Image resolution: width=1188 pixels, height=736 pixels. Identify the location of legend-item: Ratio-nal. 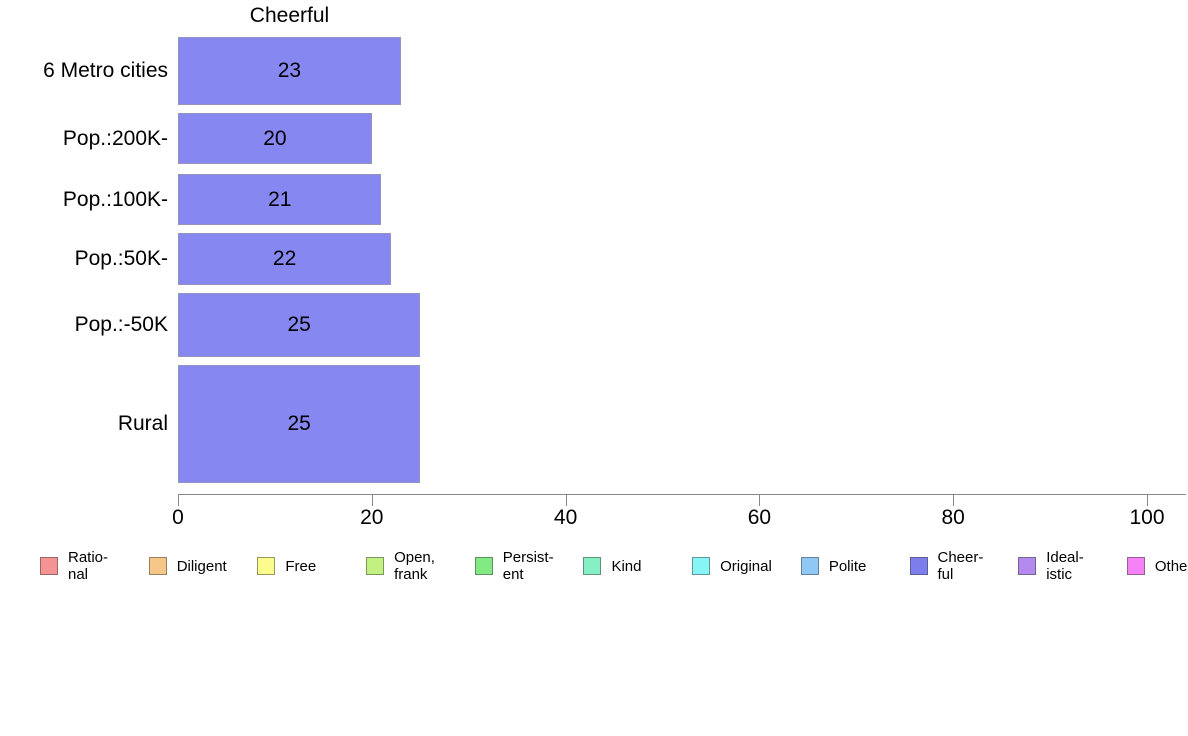
(88, 566).